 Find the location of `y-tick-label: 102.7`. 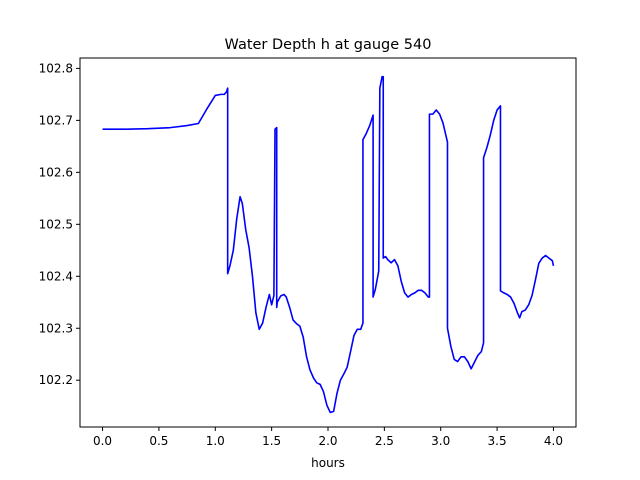

y-tick-label: 102.7 is located at coordinates (56, 120).